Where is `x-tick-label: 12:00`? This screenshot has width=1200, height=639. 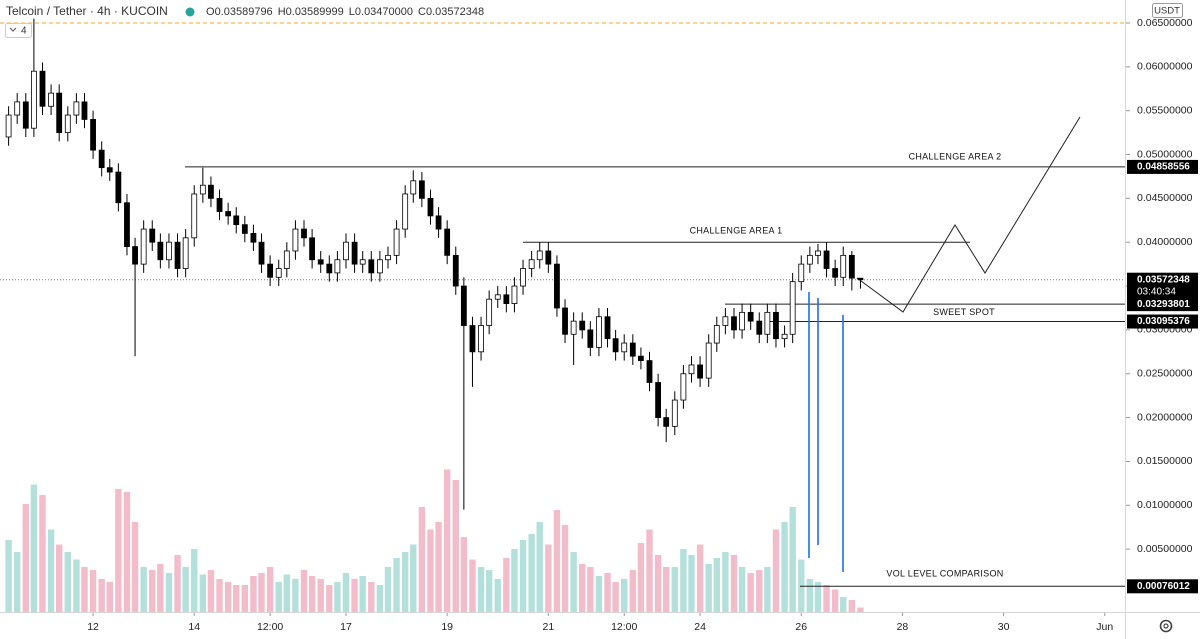 x-tick-label: 12:00 is located at coordinates (624, 627).